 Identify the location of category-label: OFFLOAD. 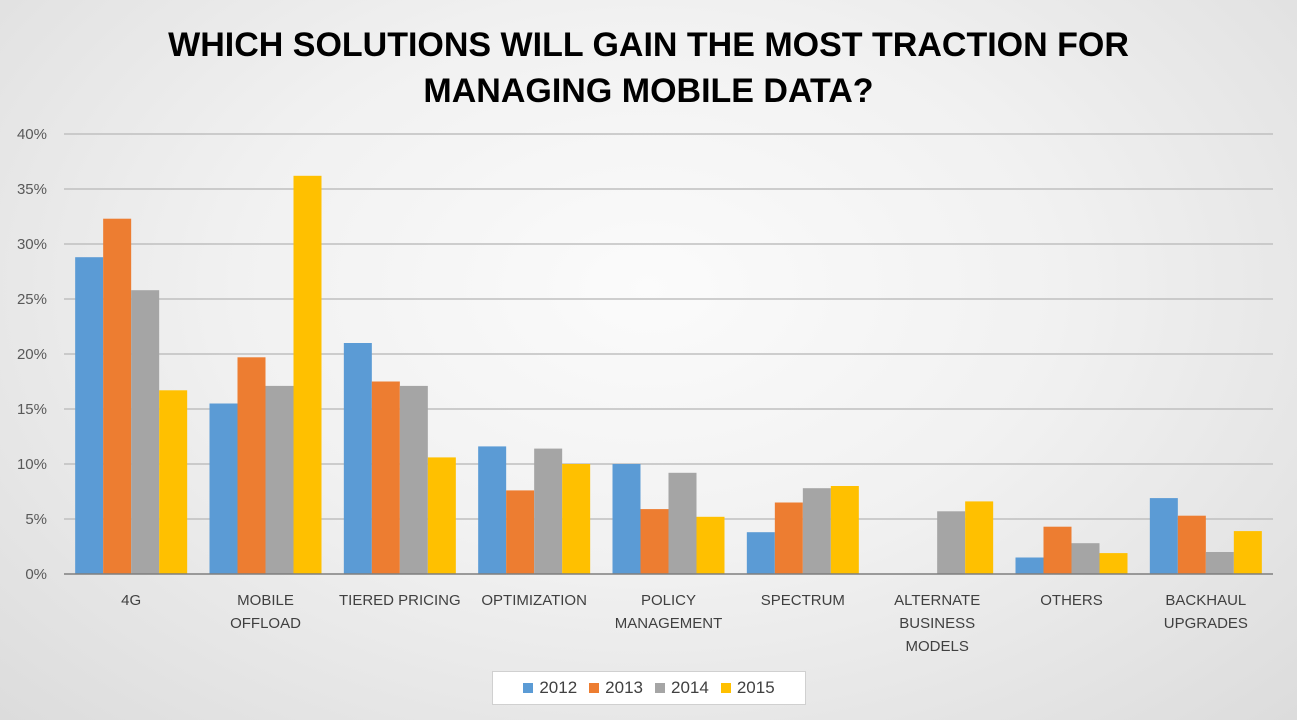
(265, 623).